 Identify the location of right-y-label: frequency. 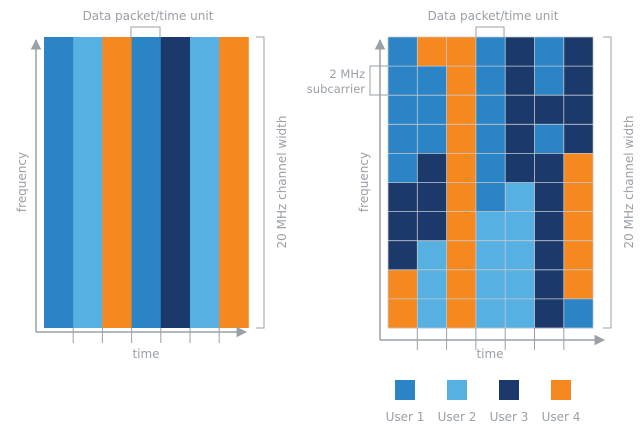
(364, 182).